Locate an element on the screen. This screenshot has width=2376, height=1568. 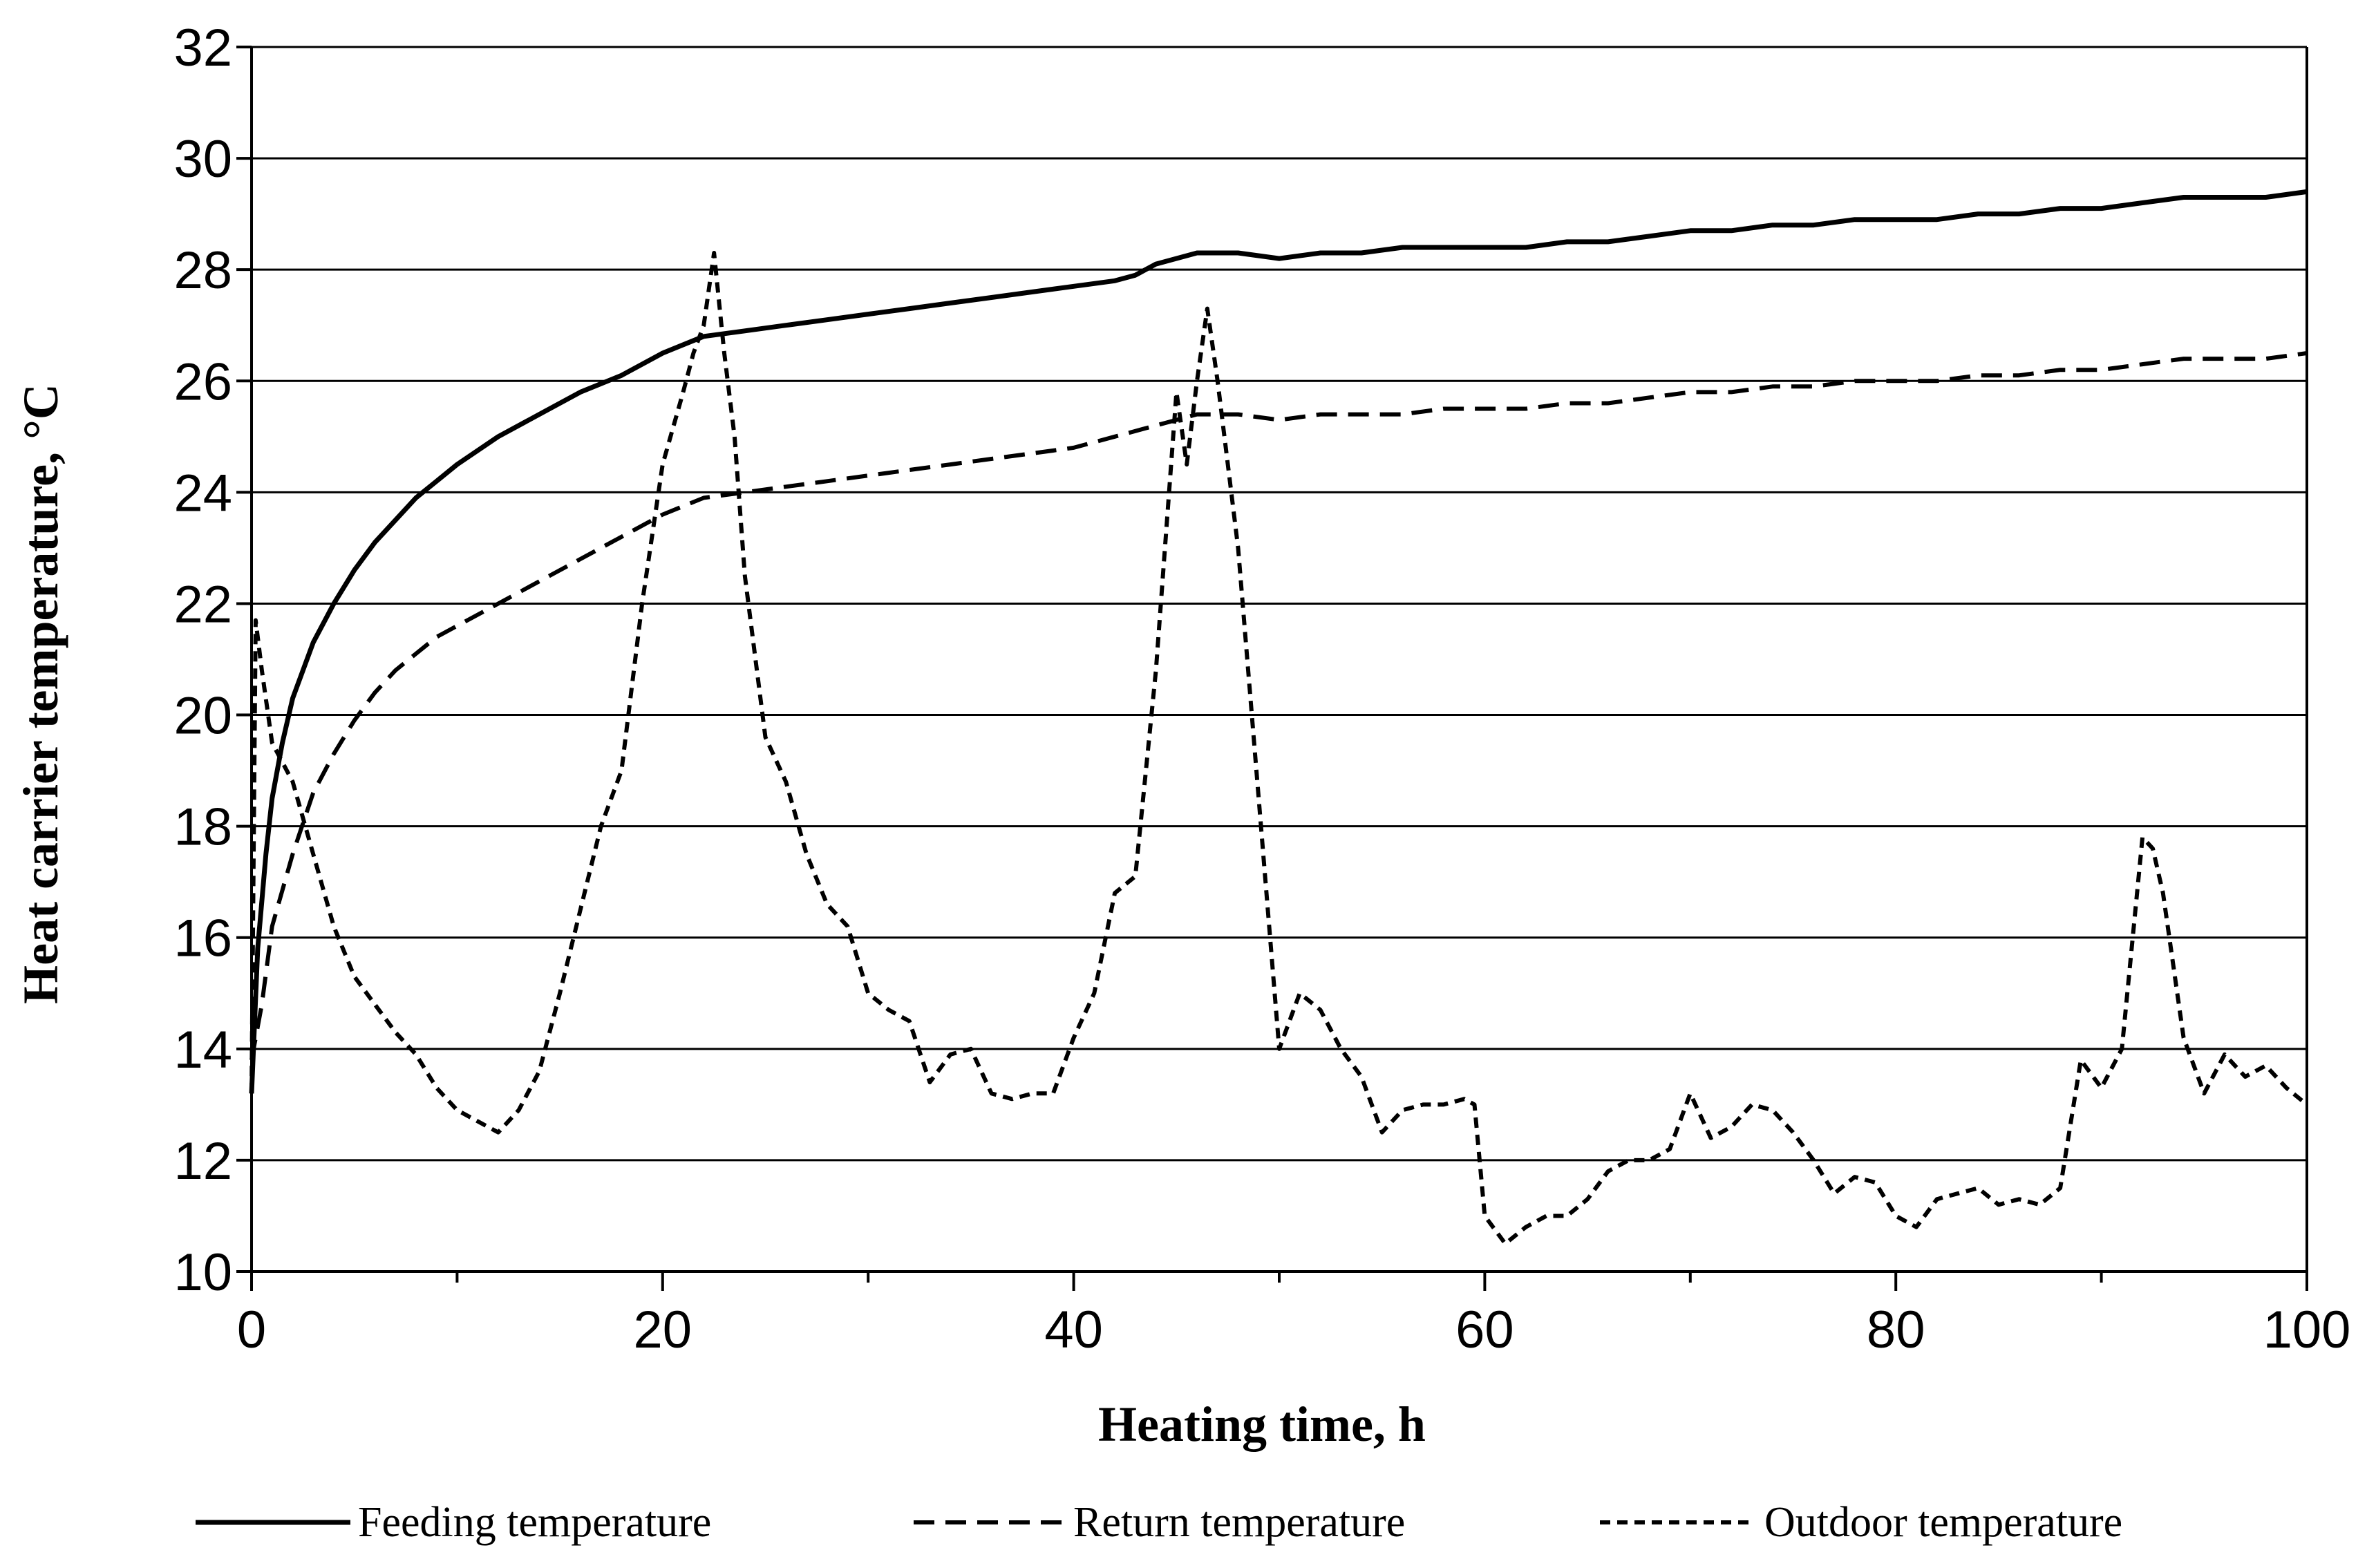
y-tick-label-16: 16 is located at coordinates (202, 938).